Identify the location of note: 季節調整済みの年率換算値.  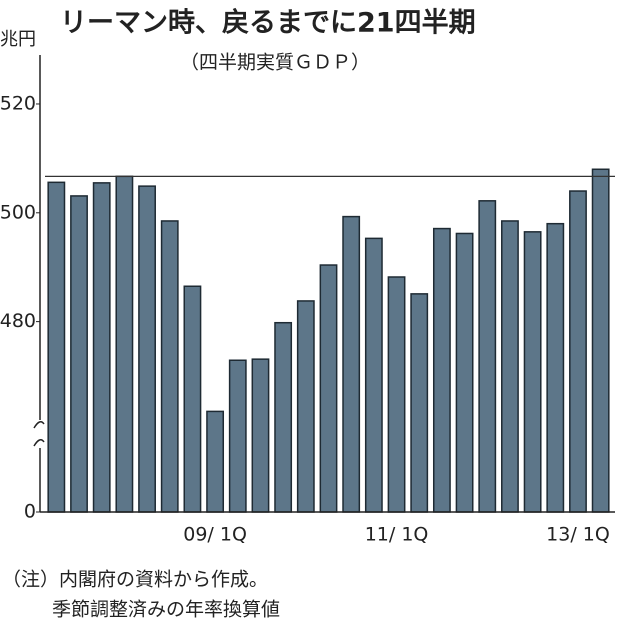
(166, 610).